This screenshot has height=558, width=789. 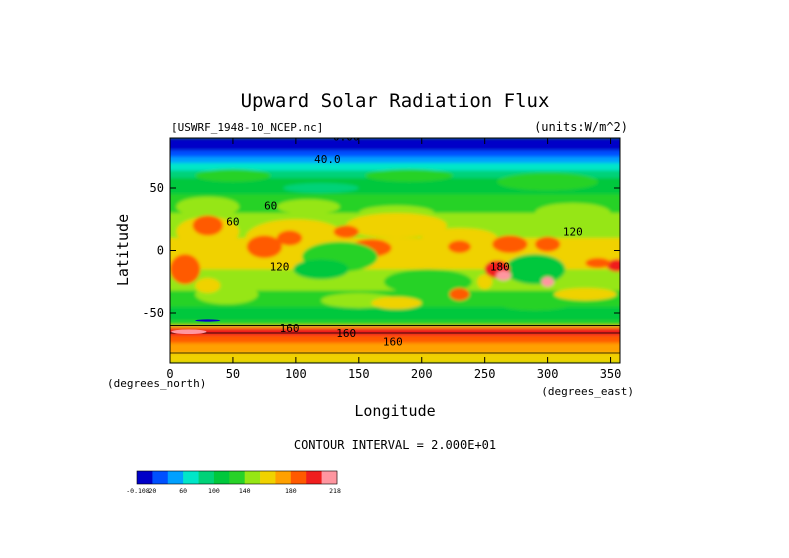 I want to click on colorbar-tick-label: 60, so click(x=183, y=491).